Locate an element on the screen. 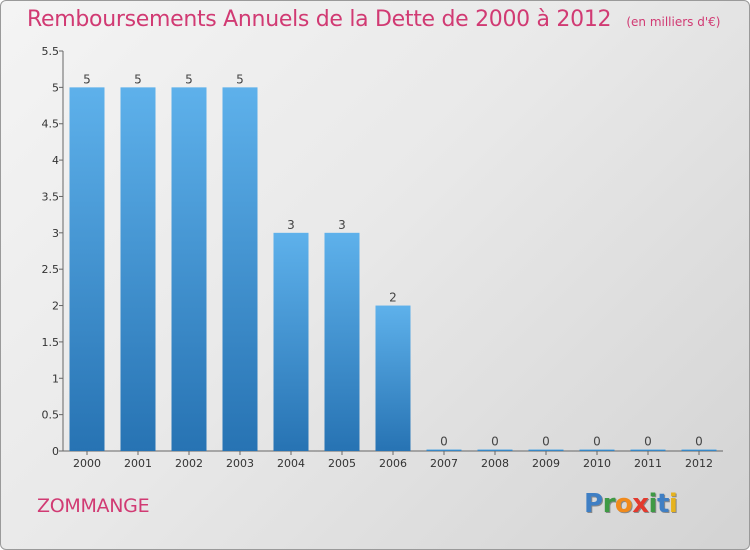 This screenshot has width=750, height=550. y-tick-label: 3.5 is located at coordinates (51, 196).